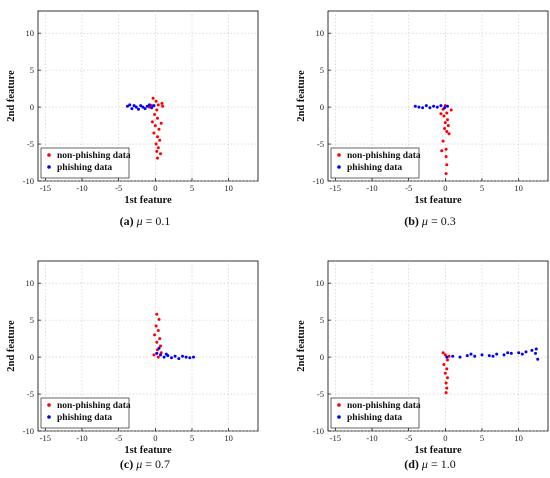  What do you see at coordinates (335, 188) in the screenshot?
I see `panel-b-xtick-label: -15` at bounding box center [335, 188].